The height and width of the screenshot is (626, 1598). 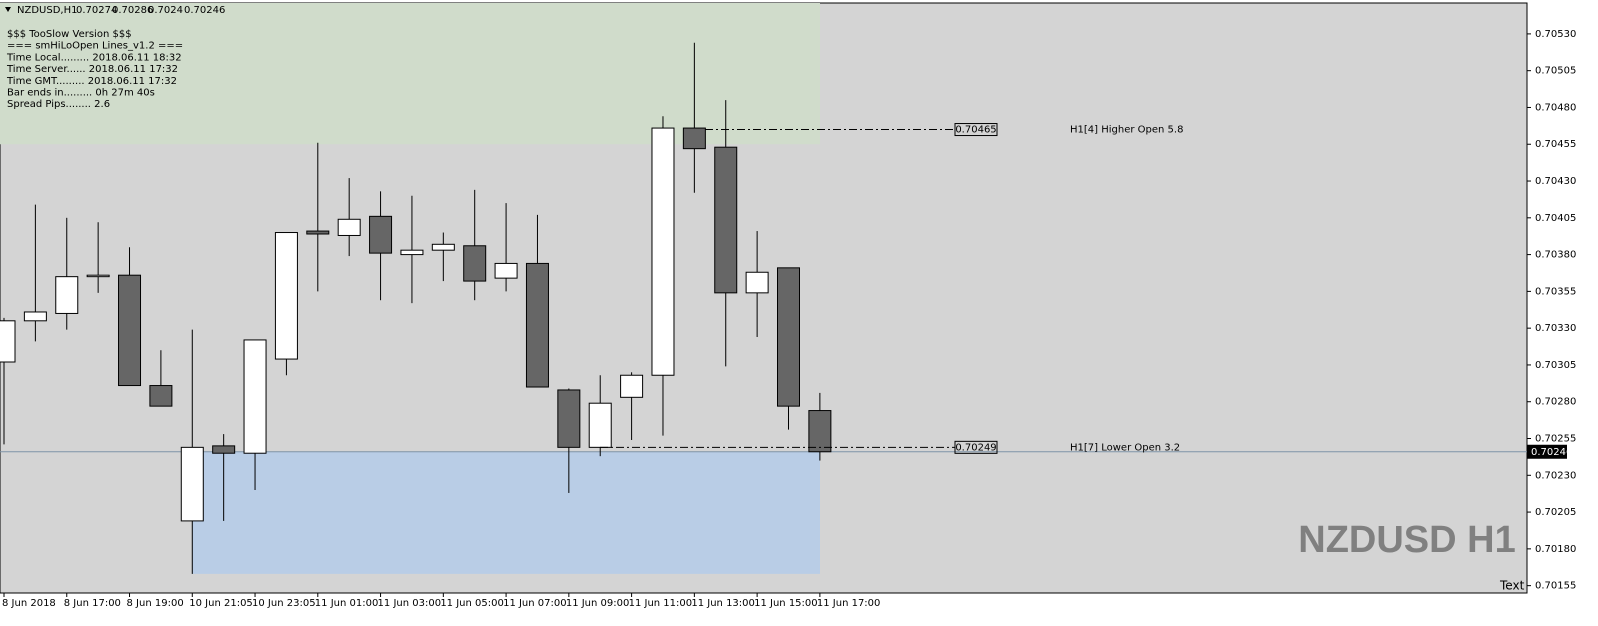 What do you see at coordinates (1555, 328) in the screenshot?
I see `y-tick-label: 0.70330` at bounding box center [1555, 328].